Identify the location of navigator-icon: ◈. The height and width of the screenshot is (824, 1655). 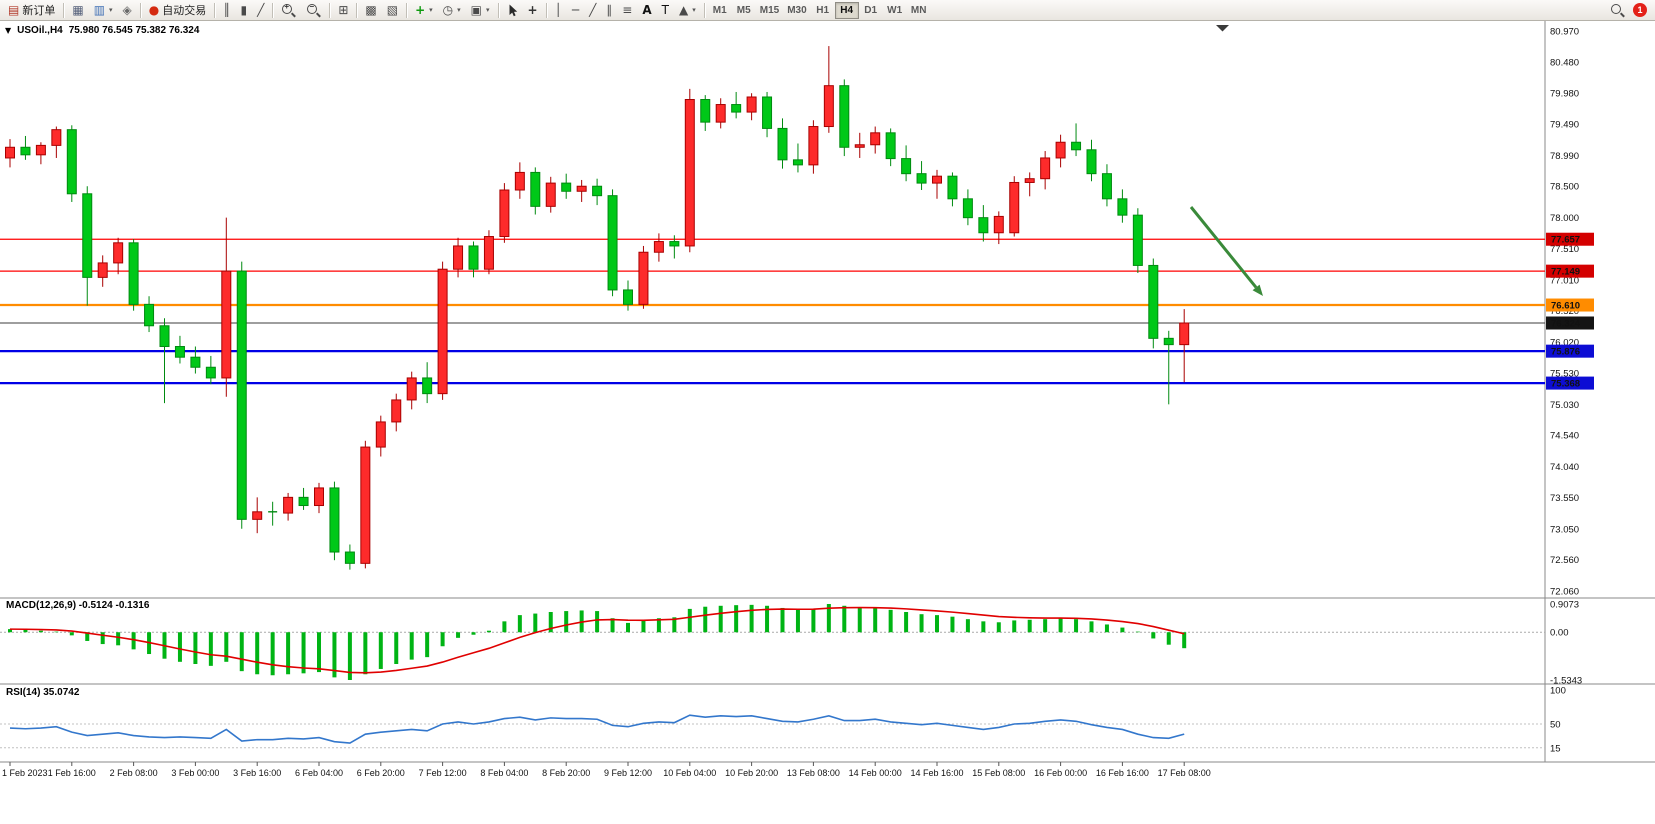
(127, 10).